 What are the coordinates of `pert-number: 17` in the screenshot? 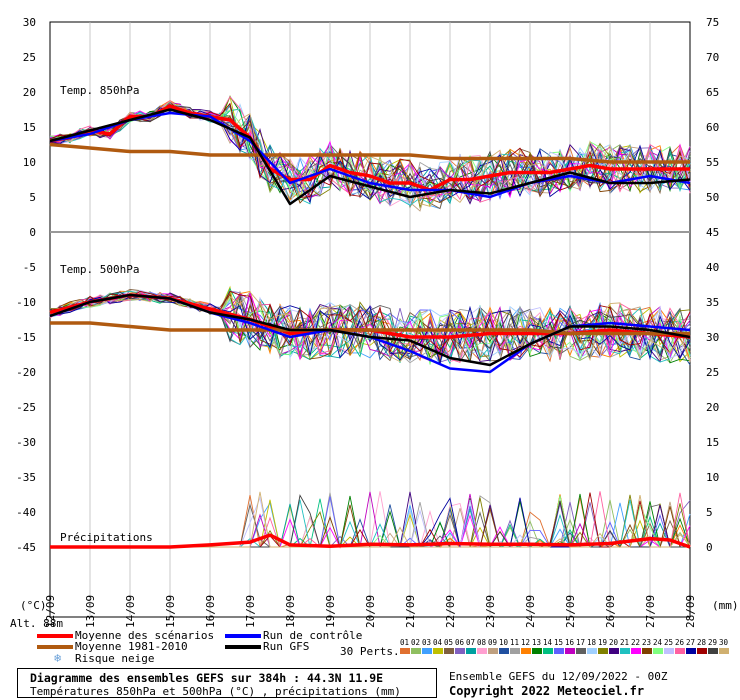 It's located at (581, 642).